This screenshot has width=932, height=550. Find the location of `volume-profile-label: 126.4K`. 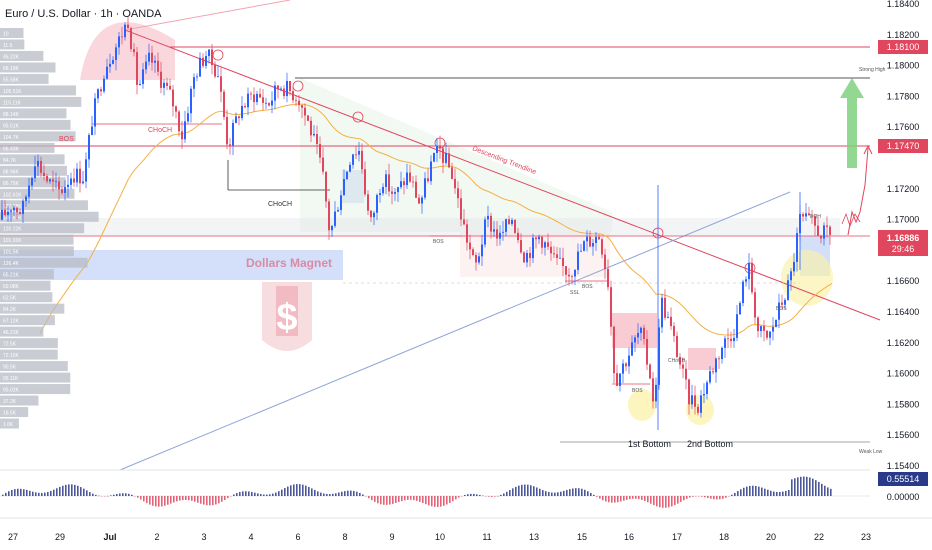

volume-profile-label: 126.4K is located at coordinates (11, 264).